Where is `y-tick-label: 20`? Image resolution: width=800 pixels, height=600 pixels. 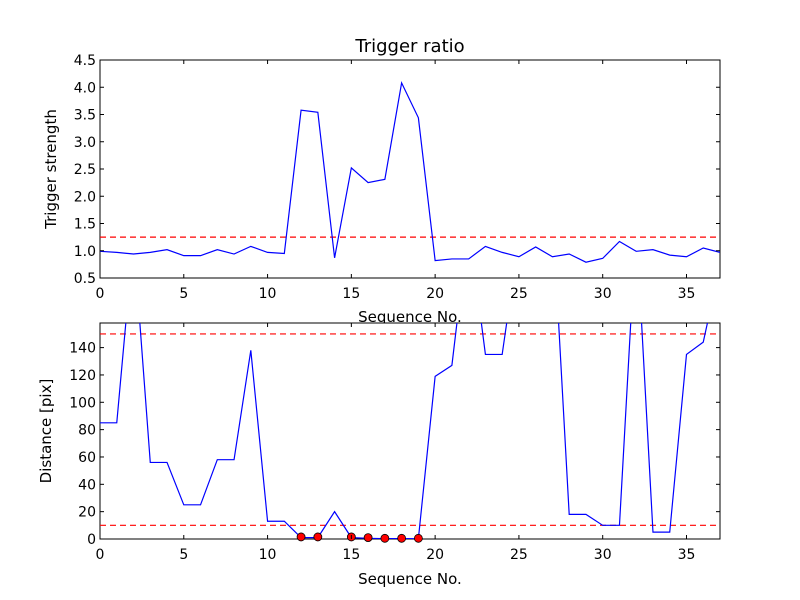
y-tick-label: 20 is located at coordinates (87, 513).